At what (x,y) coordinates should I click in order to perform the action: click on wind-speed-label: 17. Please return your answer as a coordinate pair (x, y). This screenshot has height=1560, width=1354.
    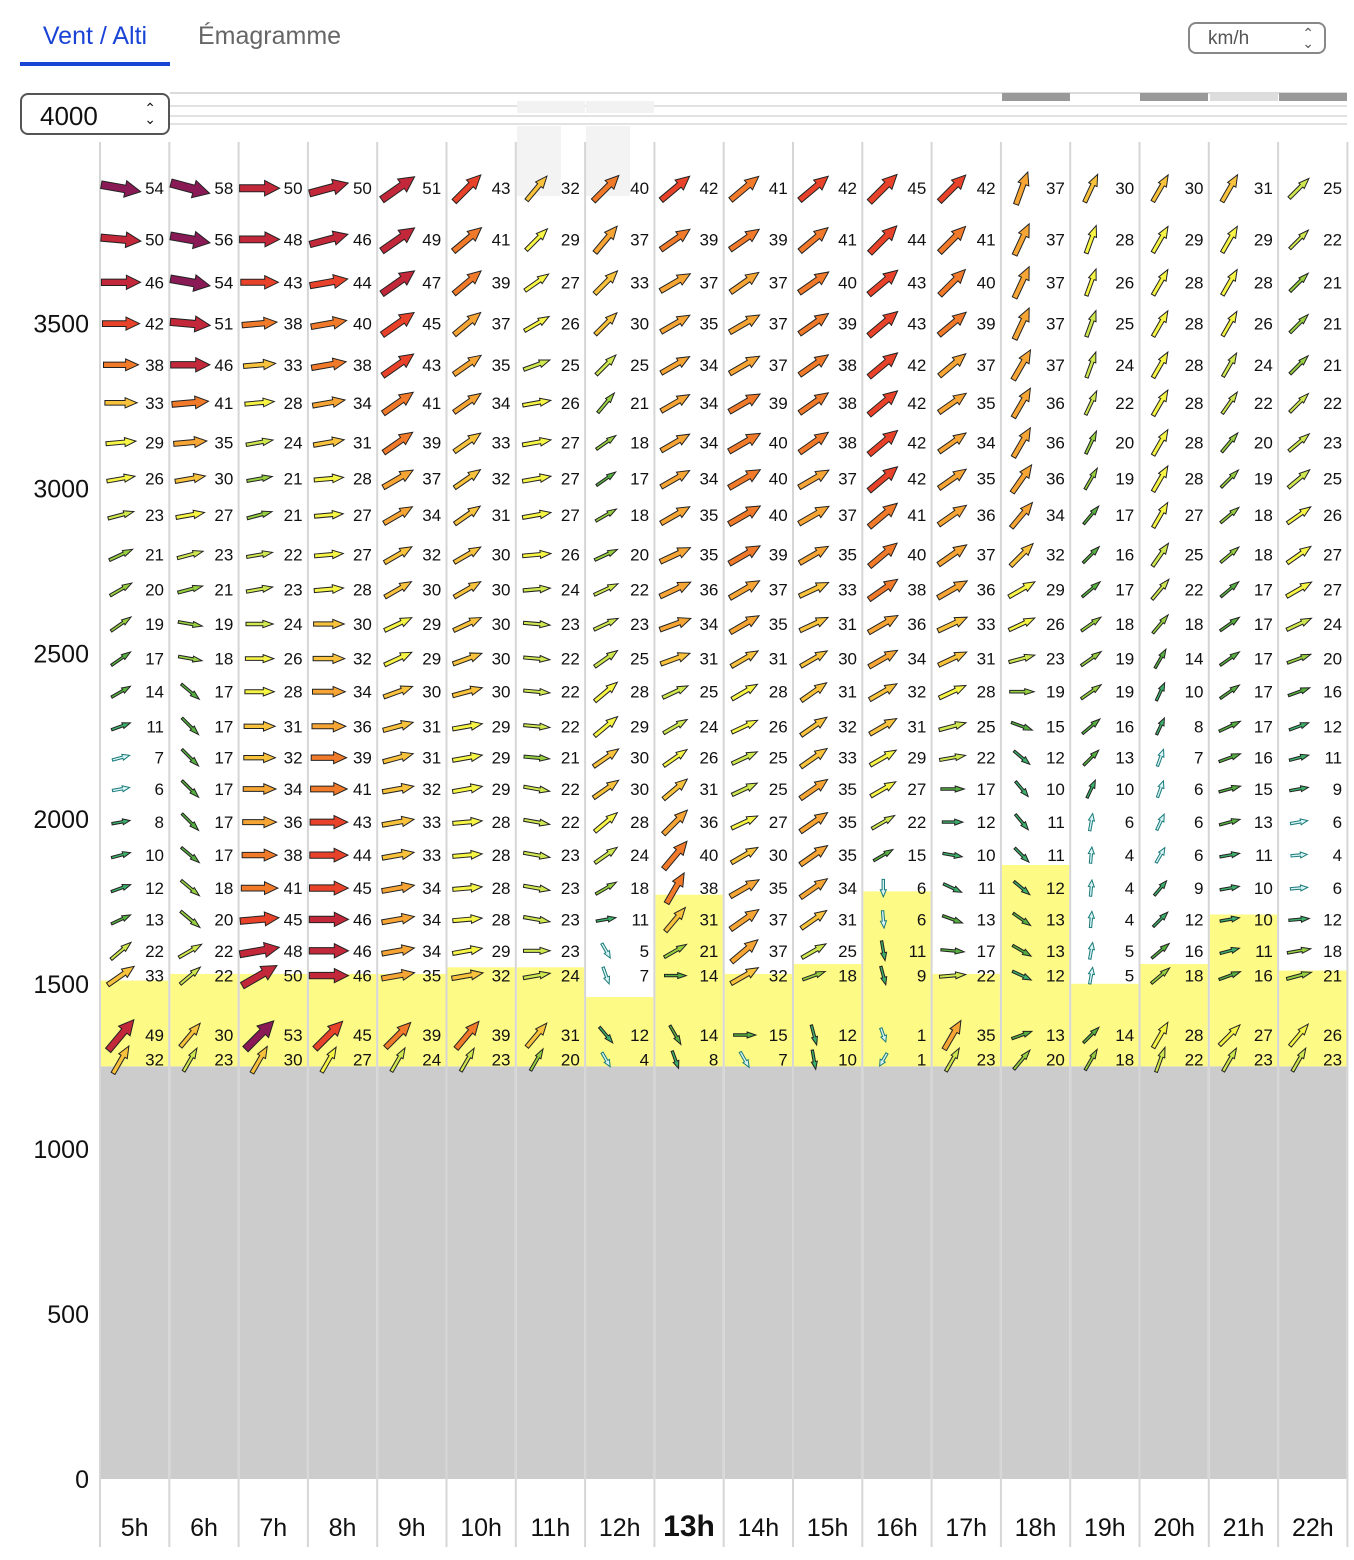
    Looking at the image, I should click on (1263, 659).